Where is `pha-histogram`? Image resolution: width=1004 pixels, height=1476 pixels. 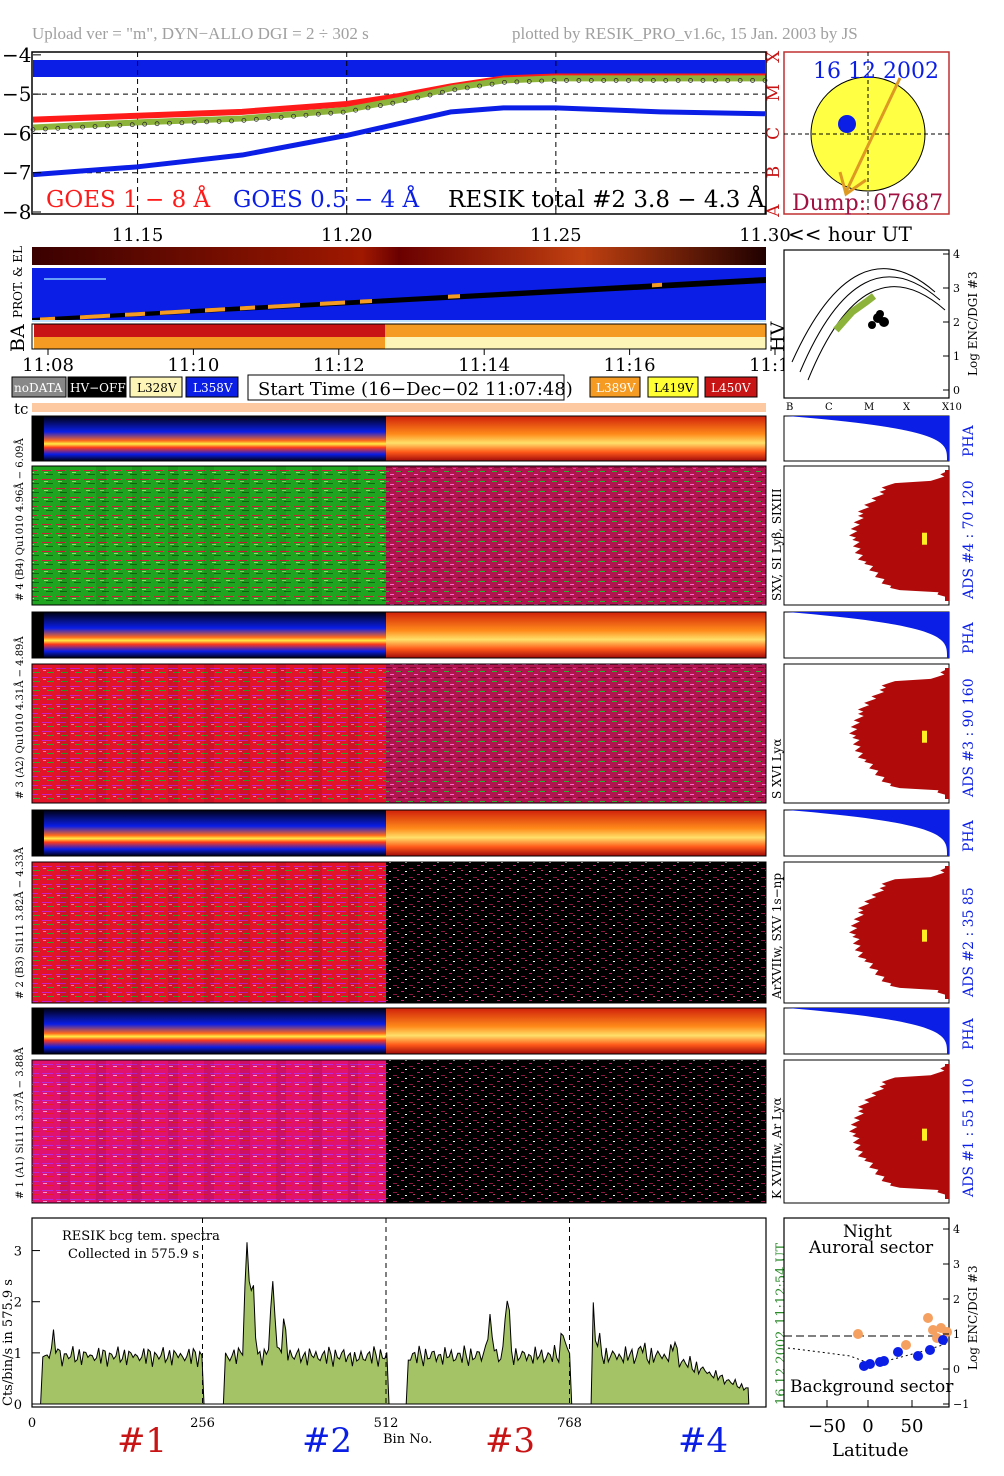
pha-histogram is located at coordinates (868, 438).